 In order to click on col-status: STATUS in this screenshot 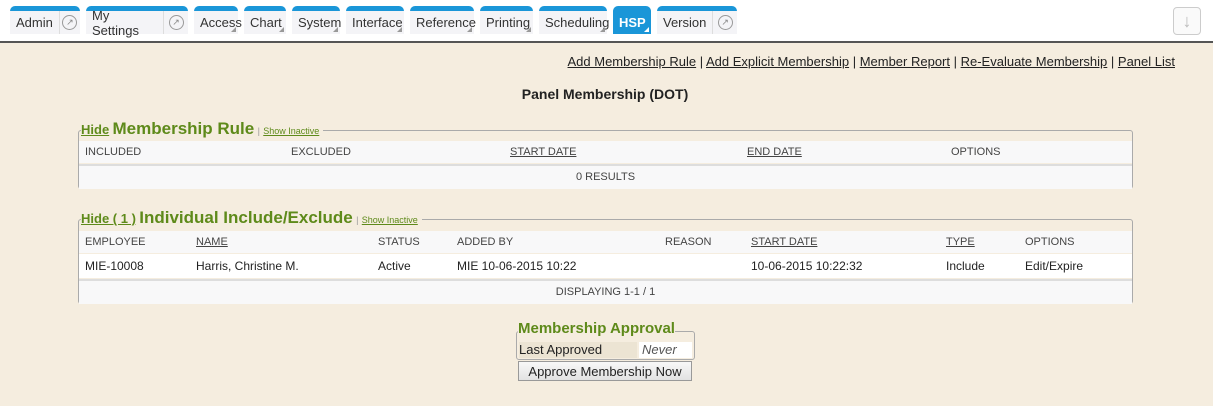, I will do `click(399, 242)`.